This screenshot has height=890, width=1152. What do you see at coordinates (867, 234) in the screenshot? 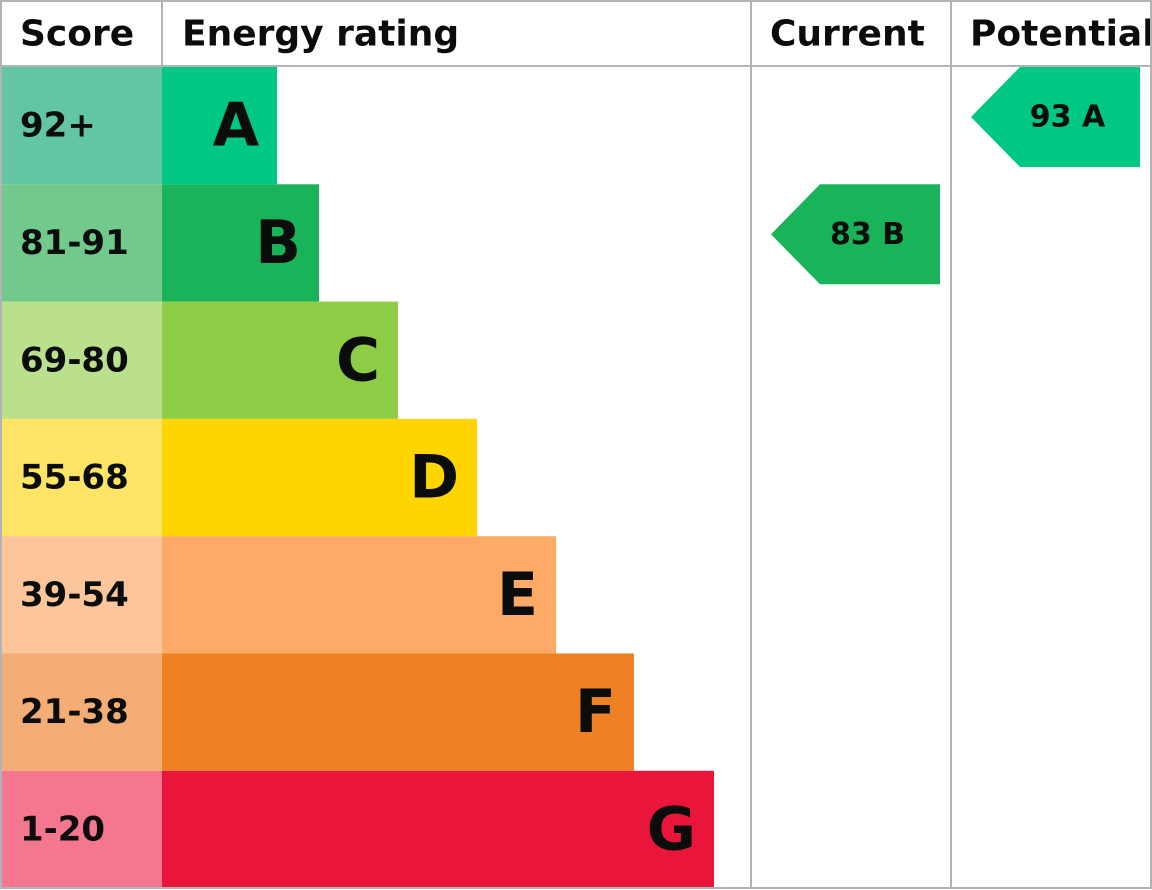
I see `current-label: 83 B` at bounding box center [867, 234].